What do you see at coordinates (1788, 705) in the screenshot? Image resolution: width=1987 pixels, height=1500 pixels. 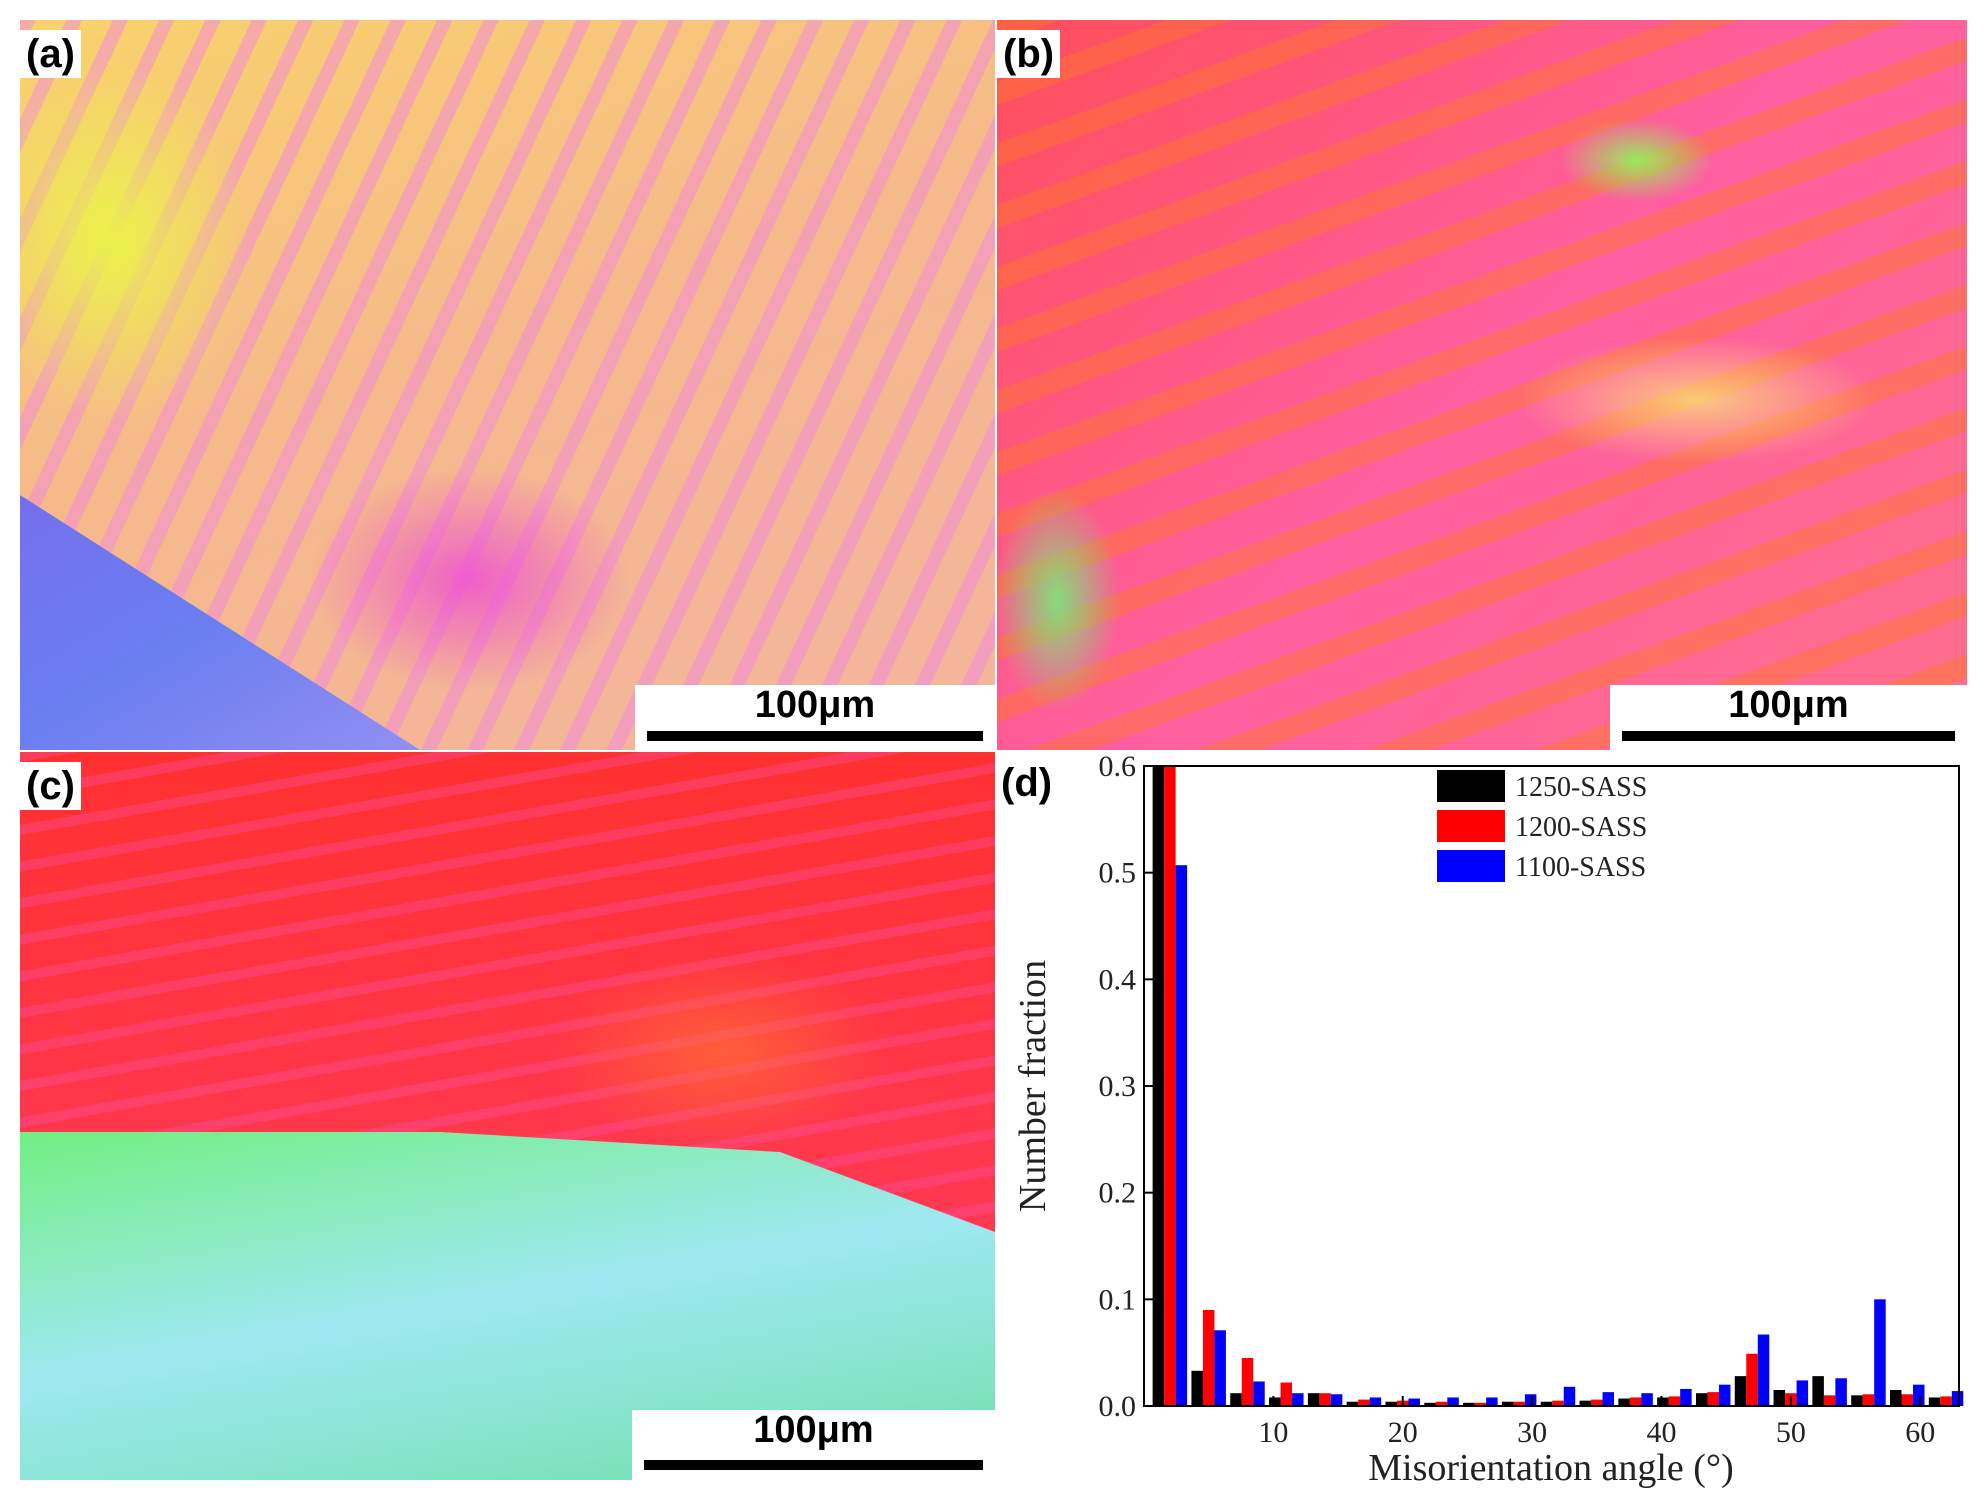 I see `scale-bar-label-b: 100μm` at bounding box center [1788, 705].